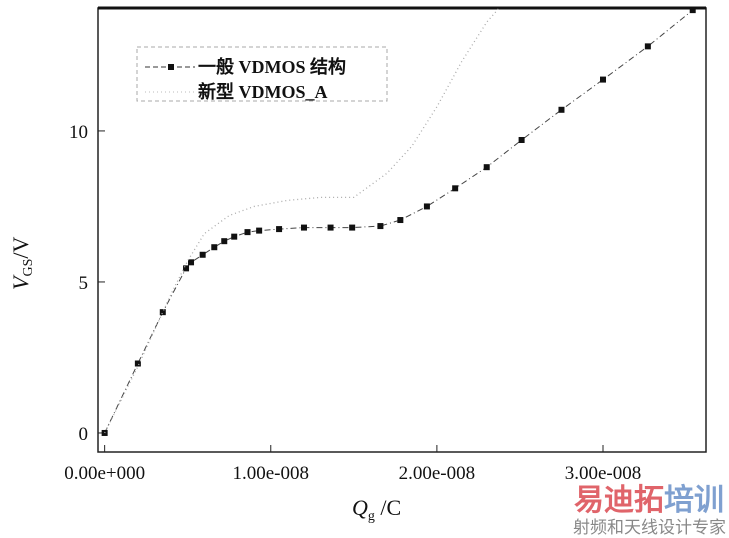 This screenshot has height=538, width=729. Describe the element at coordinates (649, 500) in the screenshot. I see `watermark-line1: 易迪拓培训` at that location.